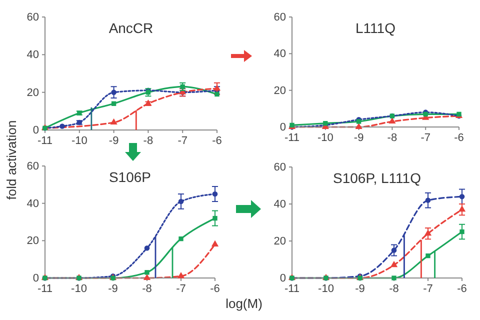 The height and width of the screenshot is (320, 480). Describe the element at coordinates (130, 177) in the screenshot. I see `chart-title: S106P` at that location.